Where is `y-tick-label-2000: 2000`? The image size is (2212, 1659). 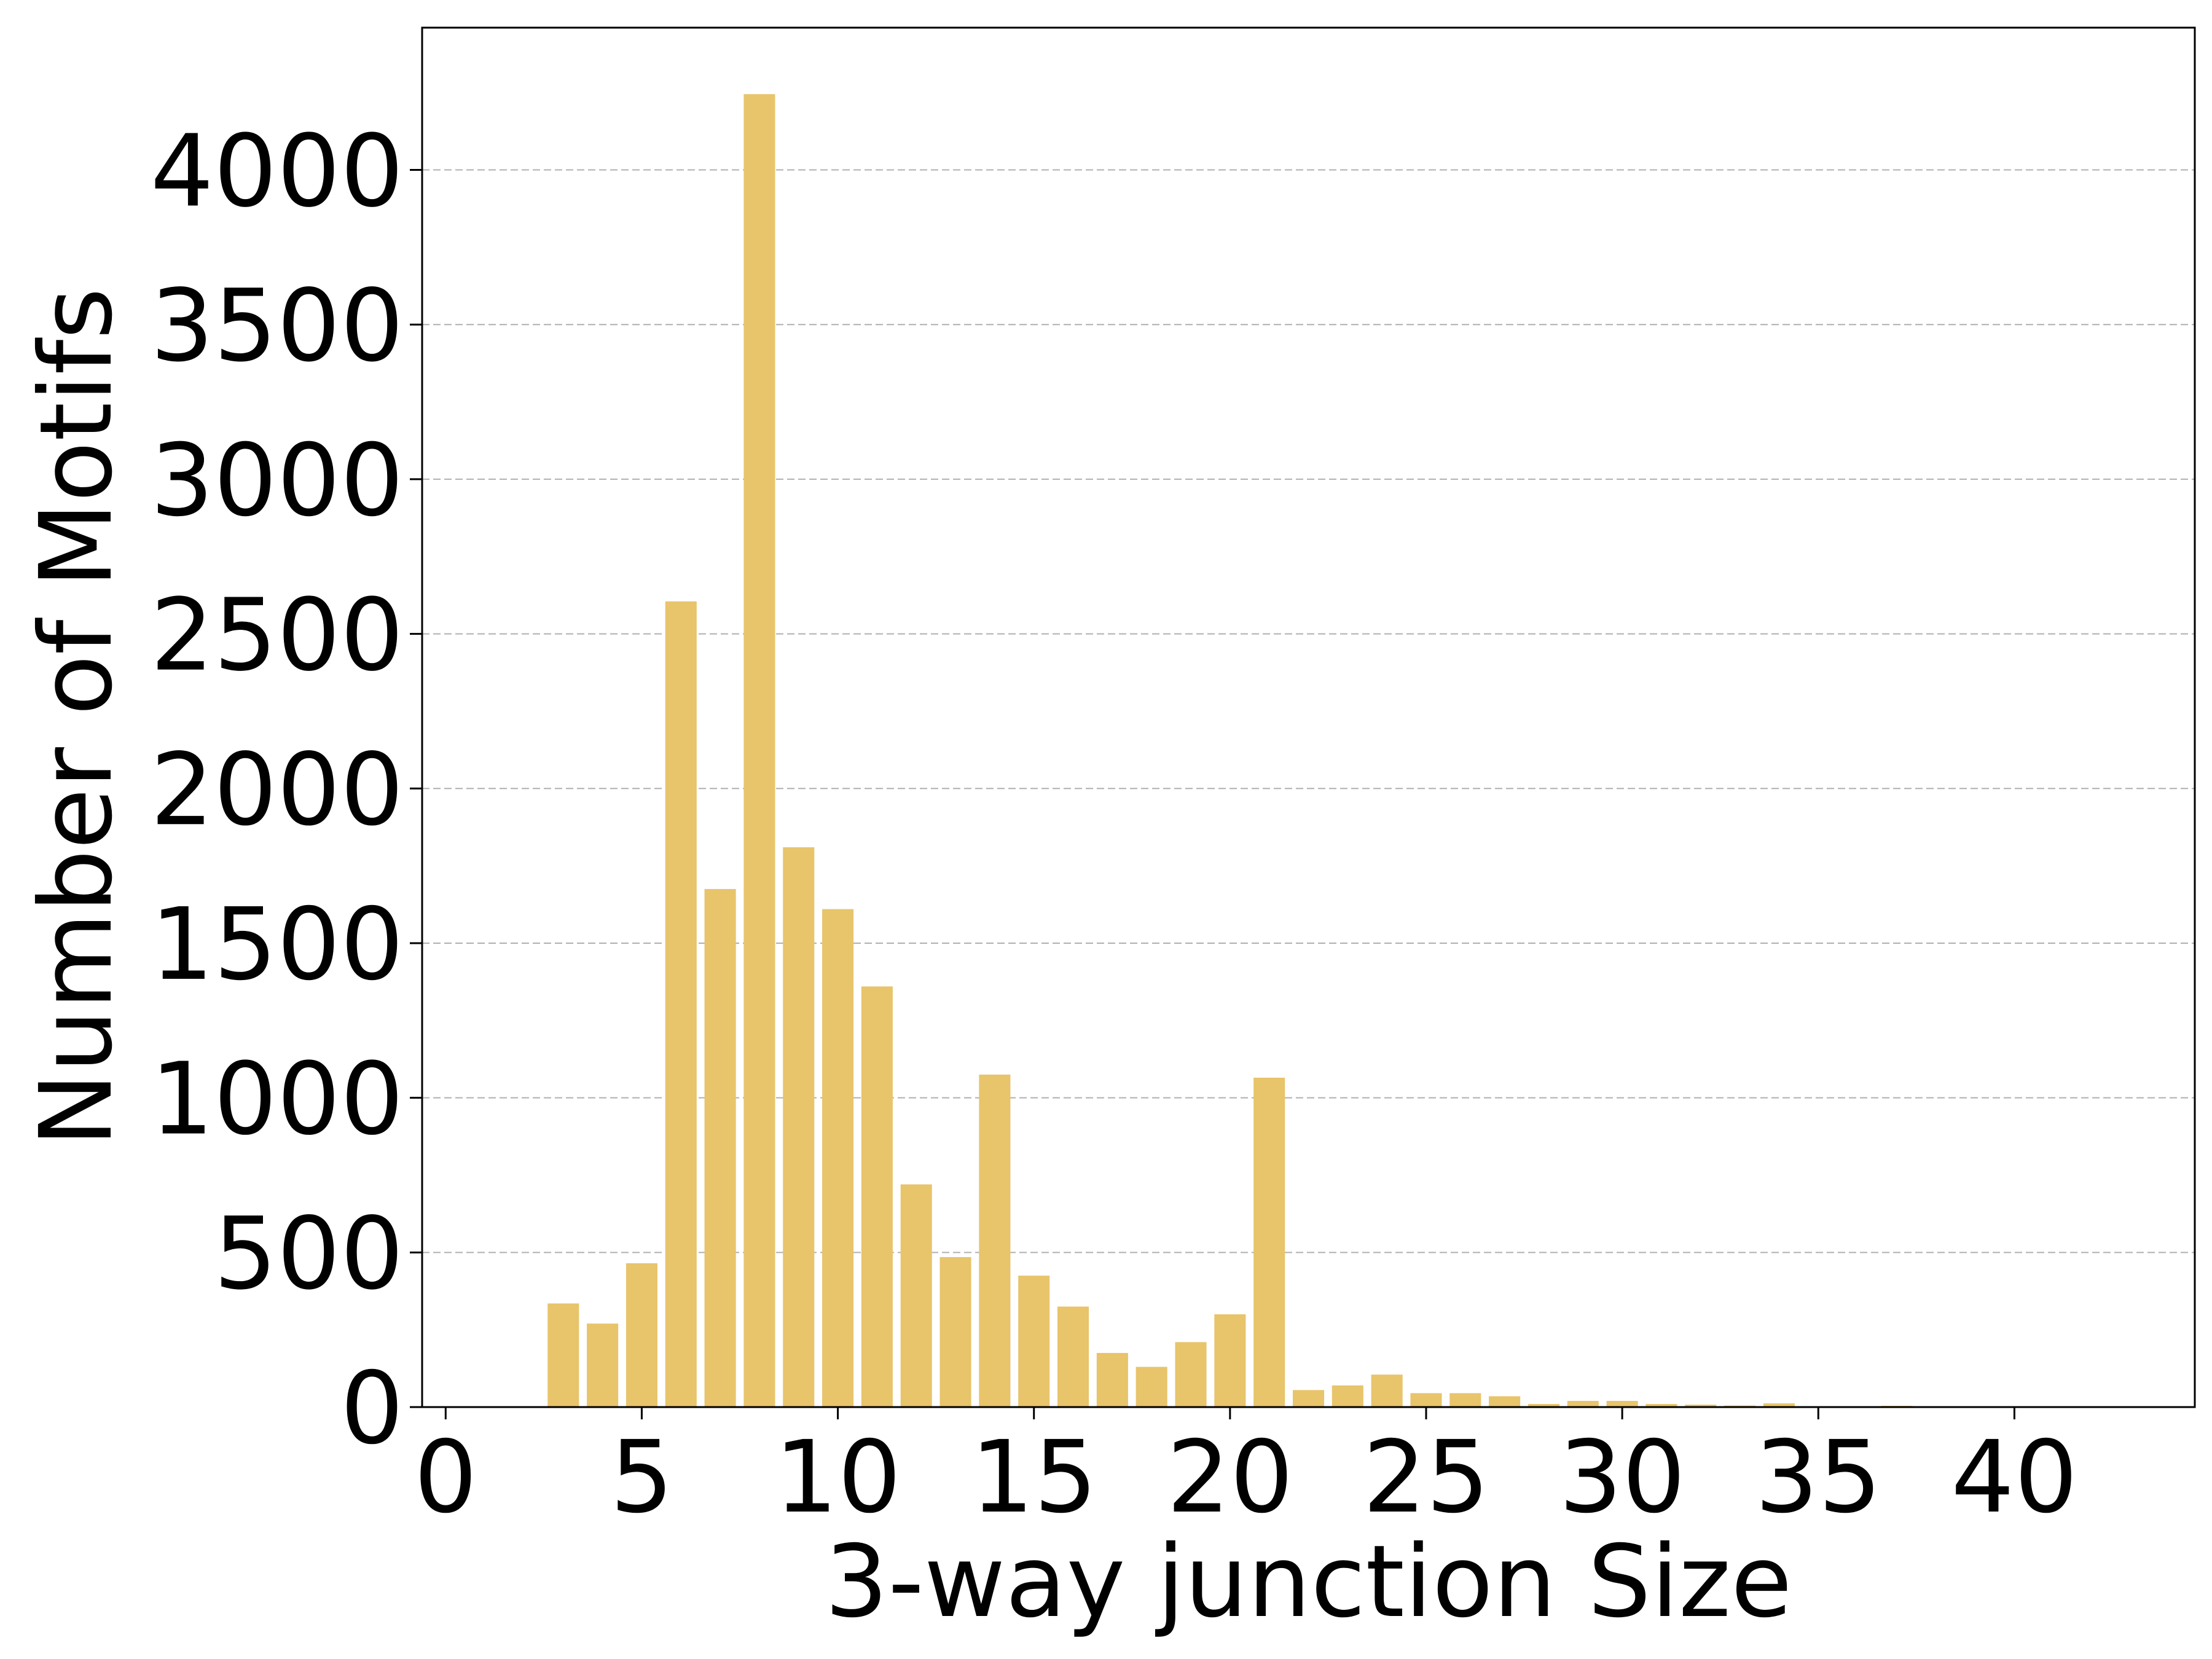 y-tick-label-2000: 2000 is located at coordinates (277, 790).